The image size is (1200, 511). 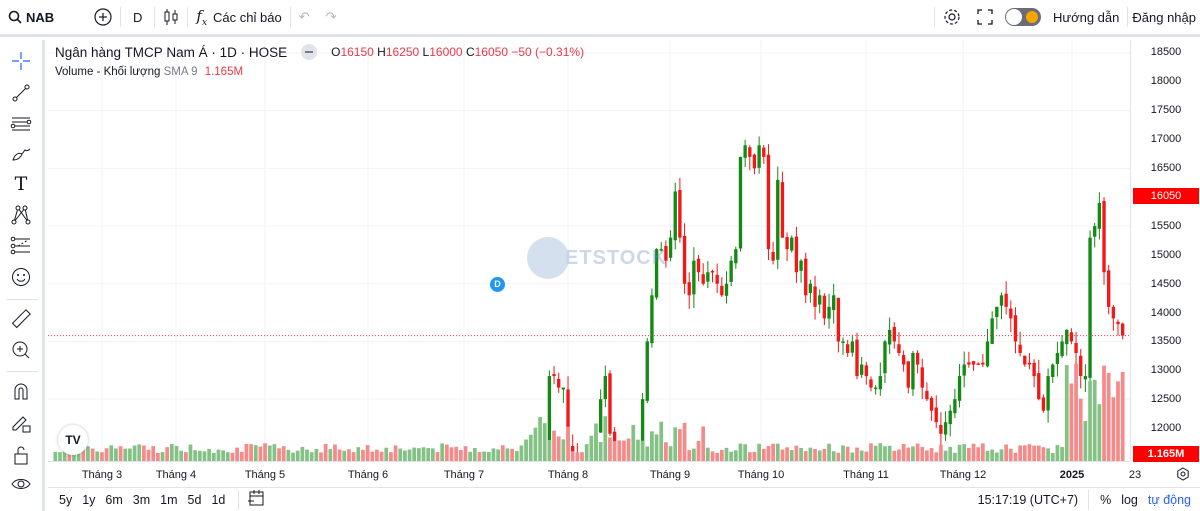 I want to click on smiley-icon, so click(x=21, y=277).